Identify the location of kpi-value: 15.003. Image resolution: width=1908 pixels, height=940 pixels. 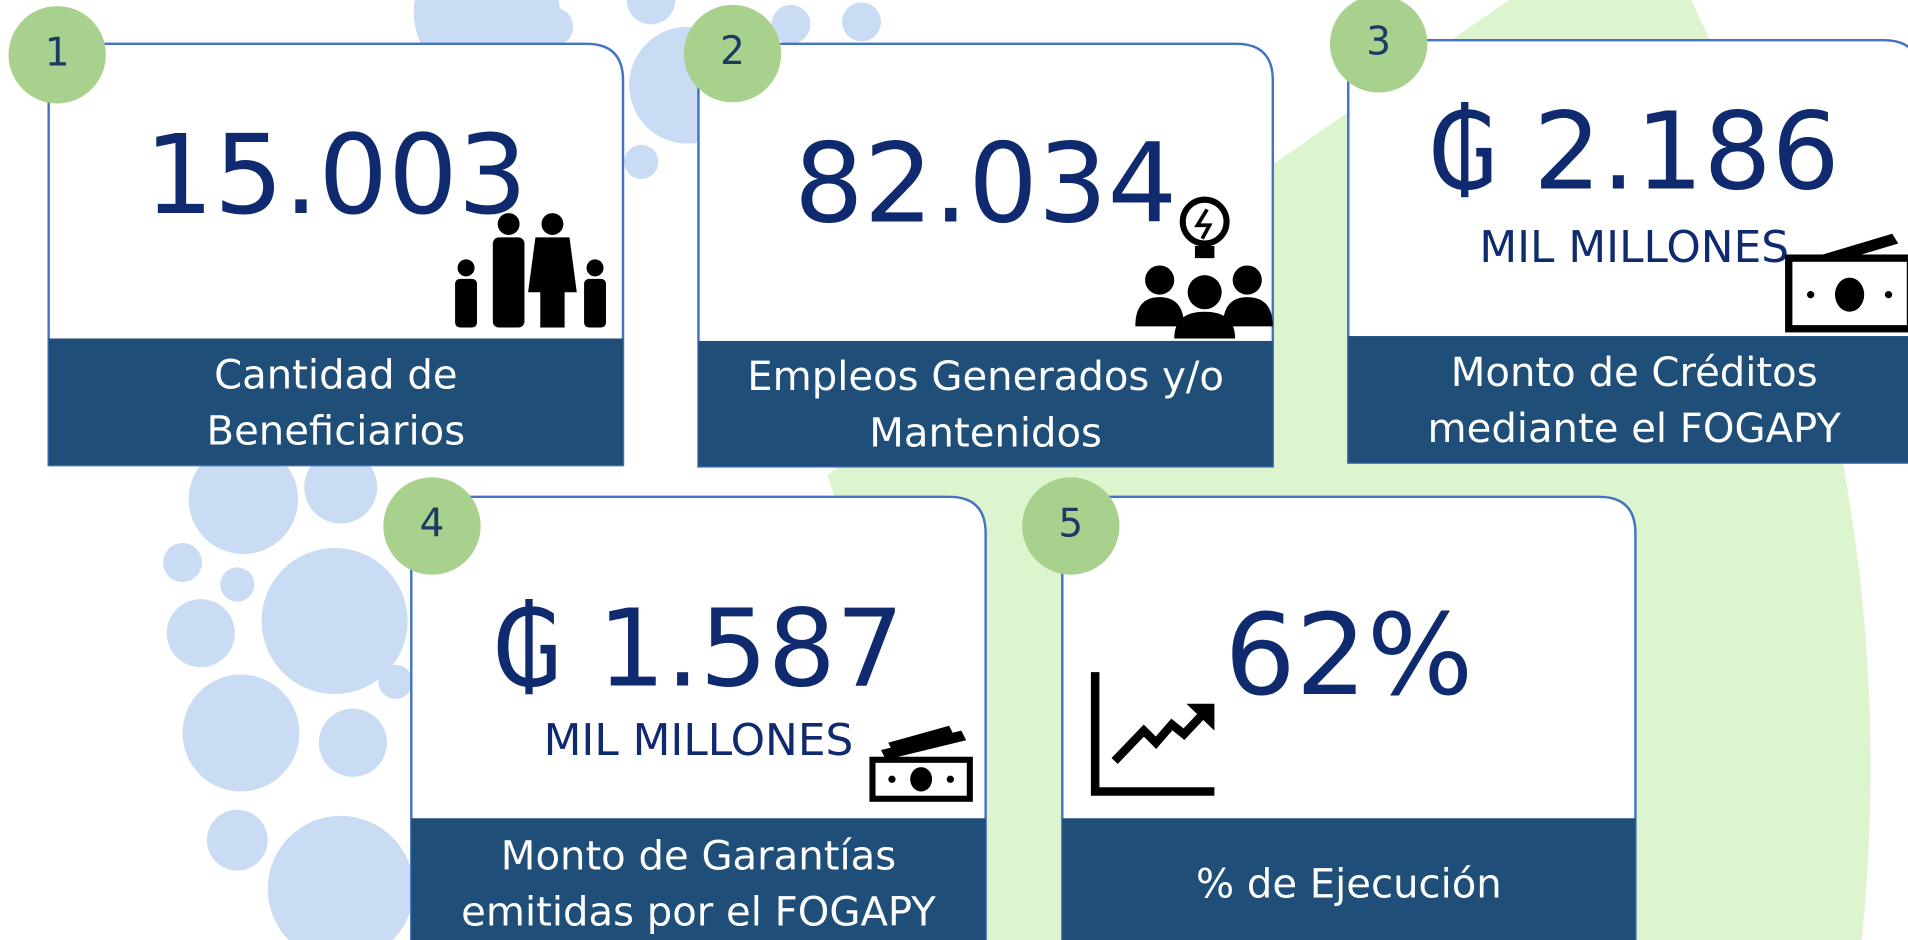
(335, 175).